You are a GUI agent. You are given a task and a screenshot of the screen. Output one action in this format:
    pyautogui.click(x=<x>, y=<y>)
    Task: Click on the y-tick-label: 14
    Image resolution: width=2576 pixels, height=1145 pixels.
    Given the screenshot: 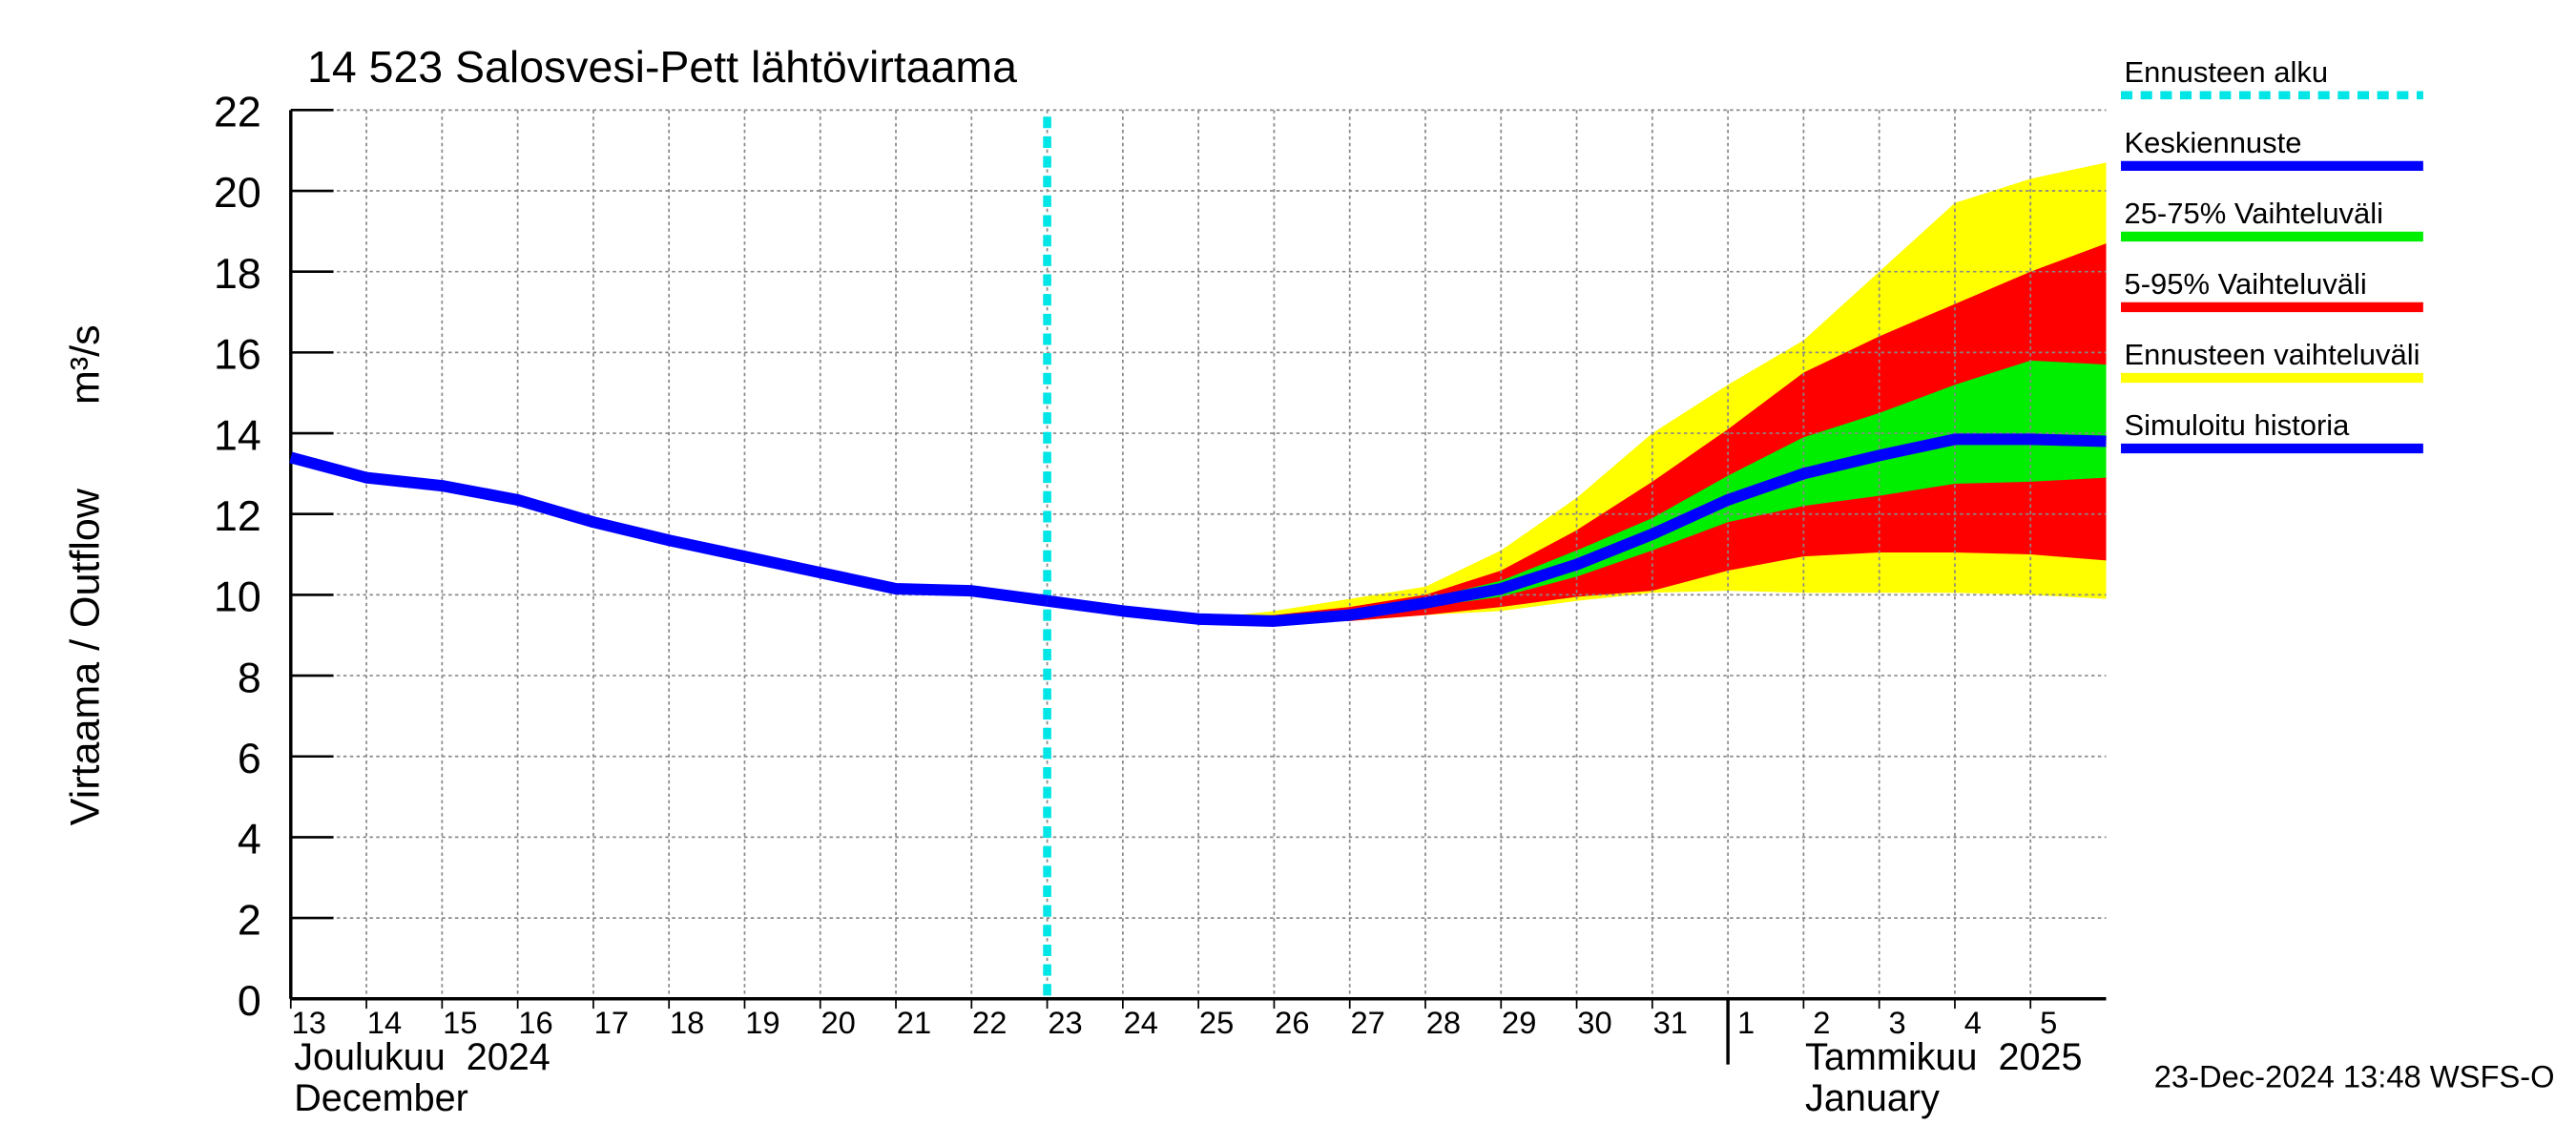 What is the action you would take?
    pyautogui.click(x=237, y=435)
    